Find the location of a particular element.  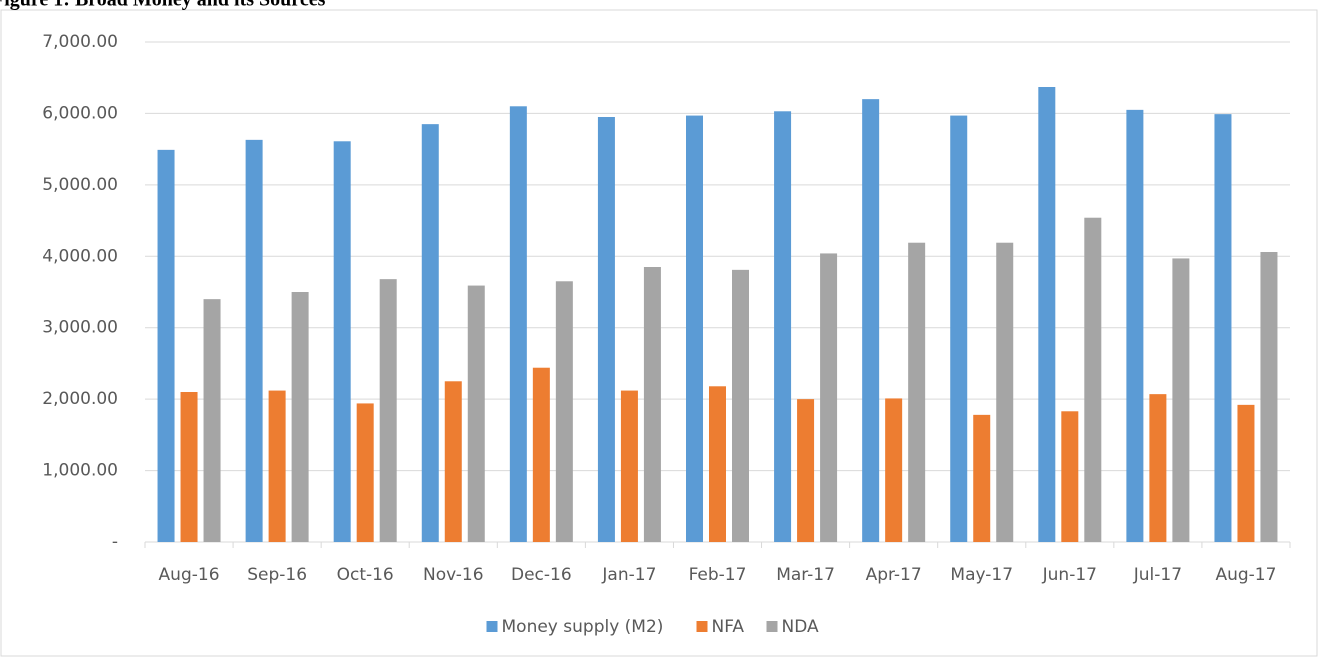

x-tick-label: Jun-17 is located at coordinates (1069, 575).